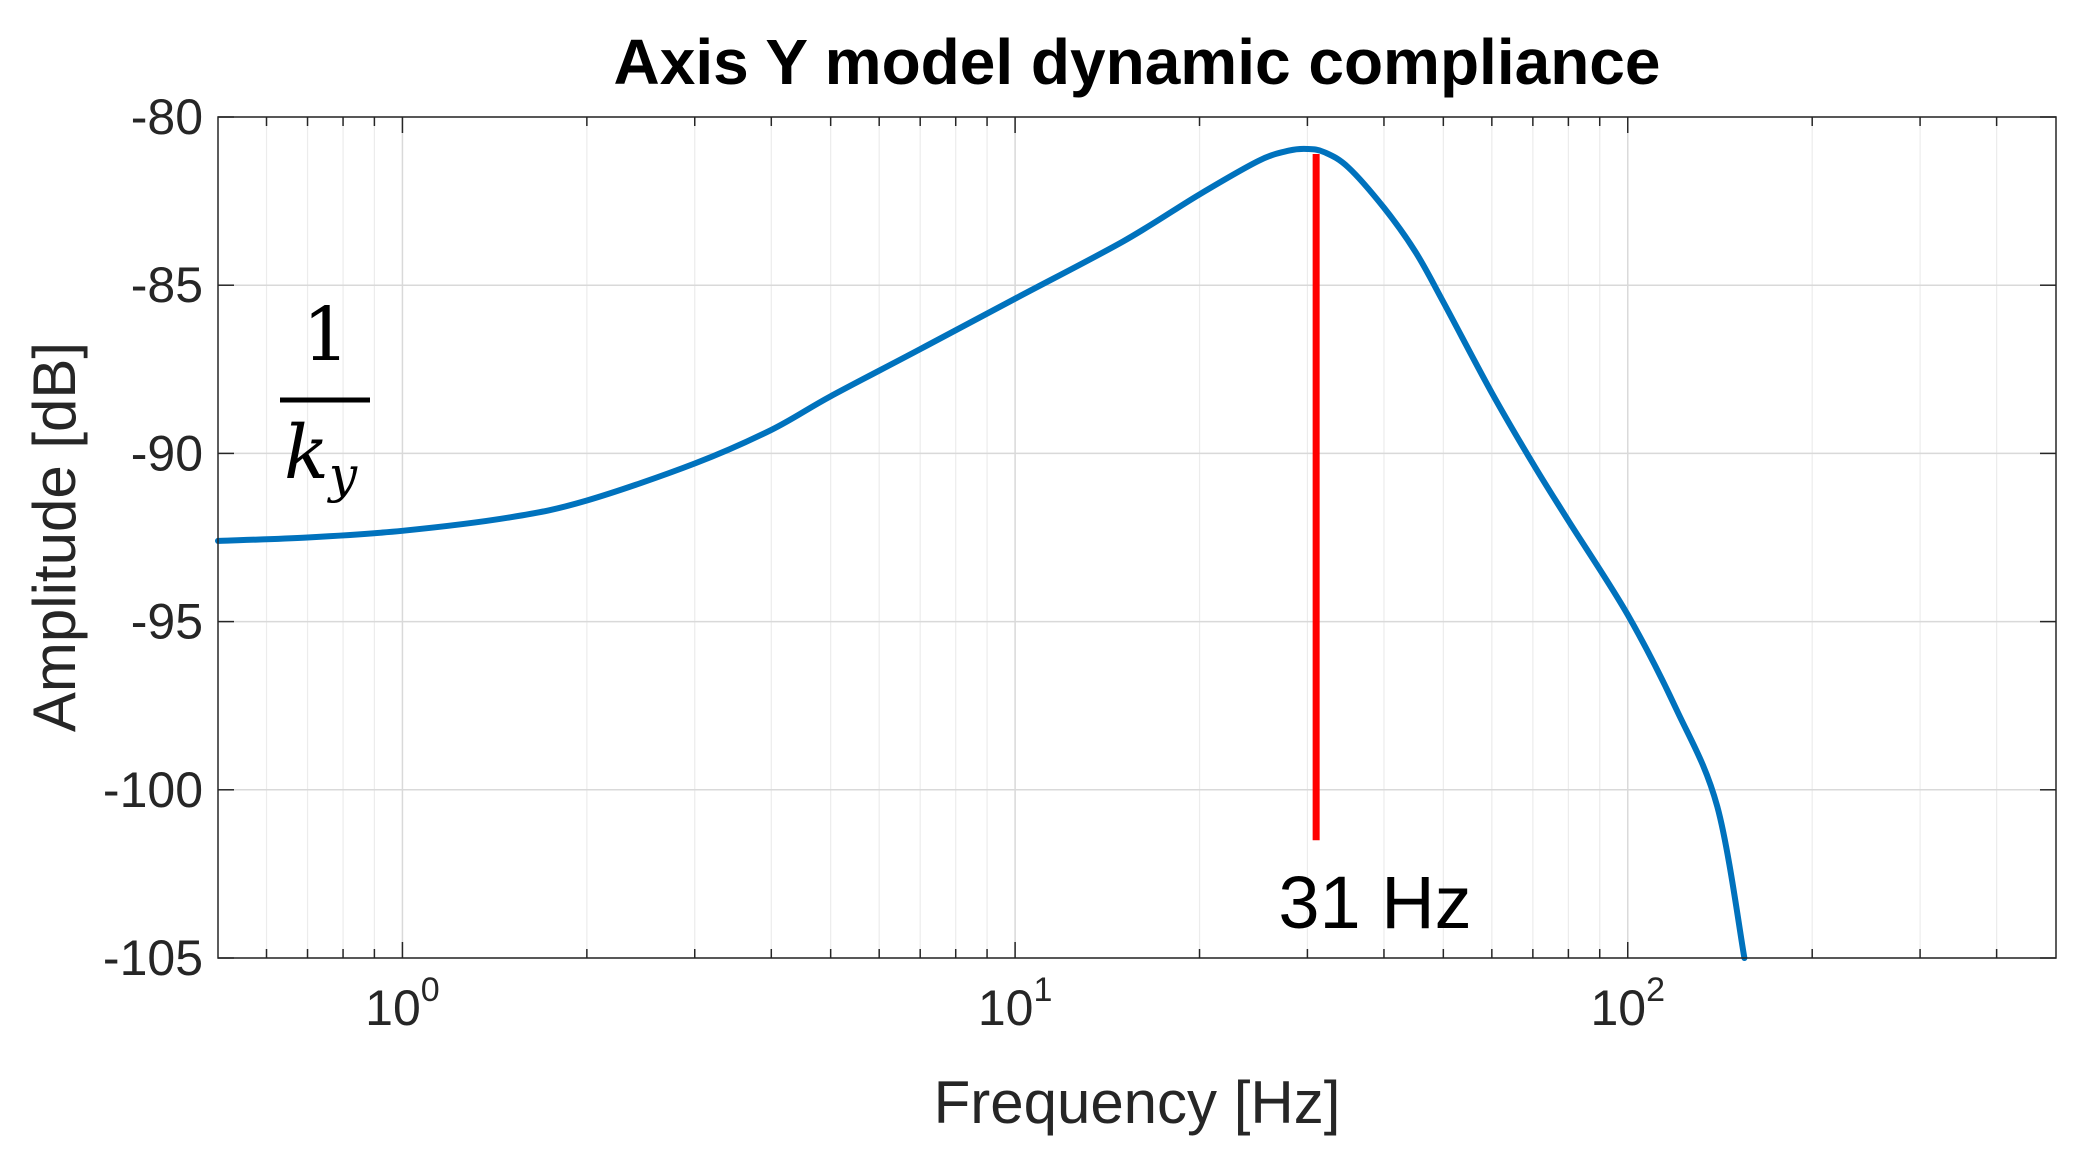  What do you see at coordinates (153, 958) in the screenshot?
I see `y-tick-label: -105` at bounding box center [153, 958].